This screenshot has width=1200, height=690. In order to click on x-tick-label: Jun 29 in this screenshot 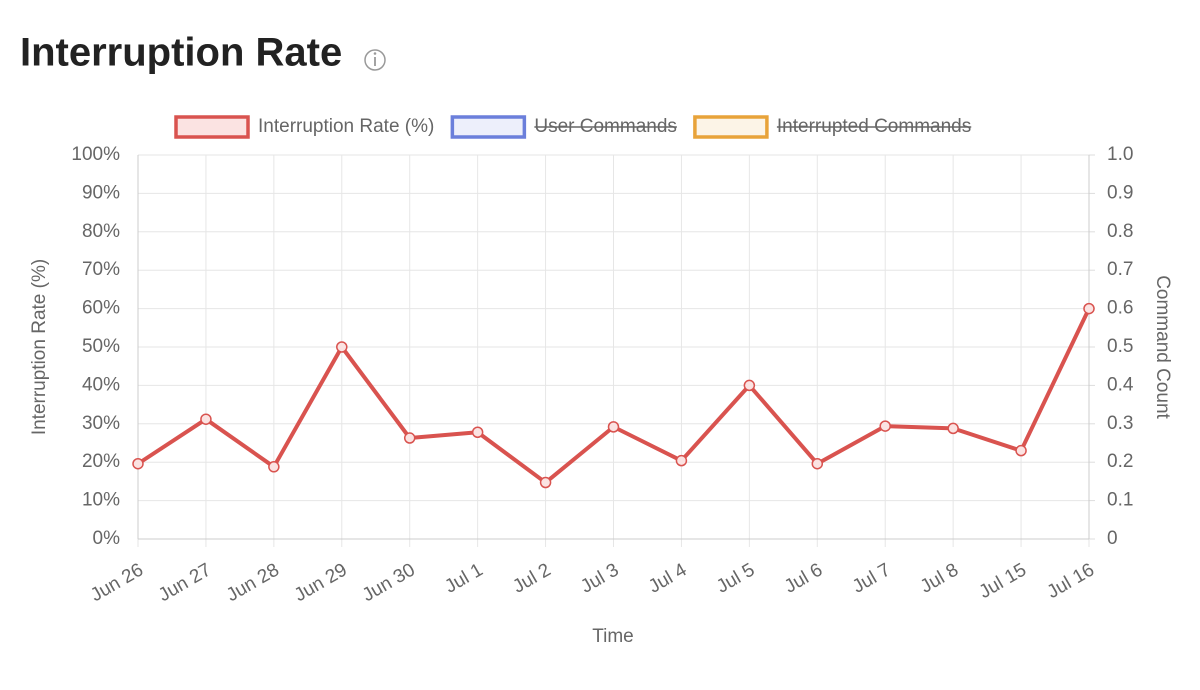, I will do `click(321, 582)`.